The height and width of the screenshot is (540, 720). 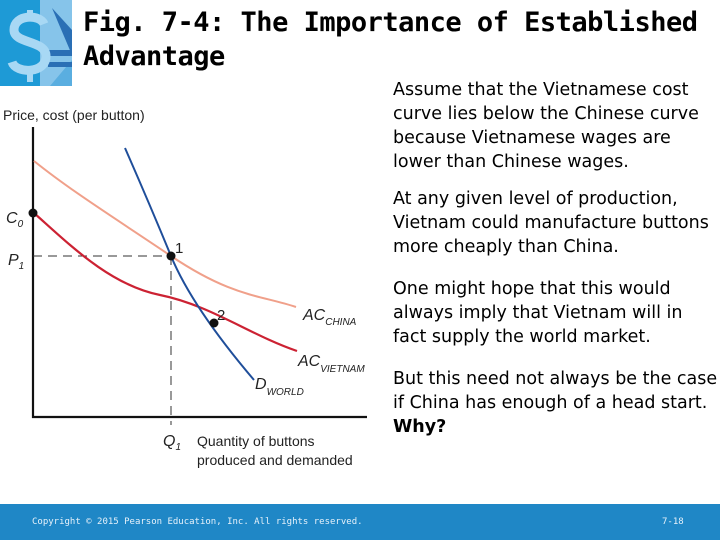 What do you see at coordinates (179, 248) in the screenshot?
I see `point-1-label: 1` at bounding box center [179, 248].